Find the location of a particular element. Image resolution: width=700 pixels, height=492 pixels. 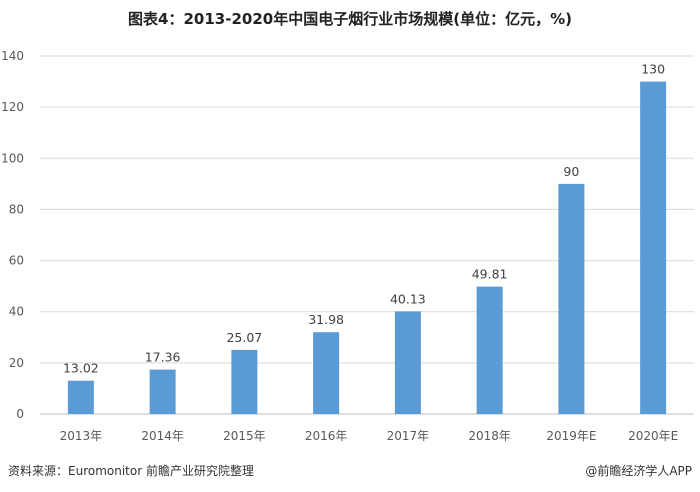

data-label: 13.02 is located at coordinates (81, 368).